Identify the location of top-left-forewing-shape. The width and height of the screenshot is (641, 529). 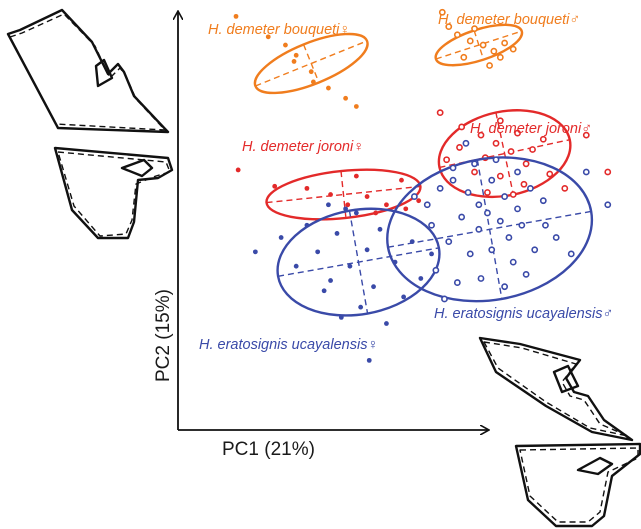
(88, 71).